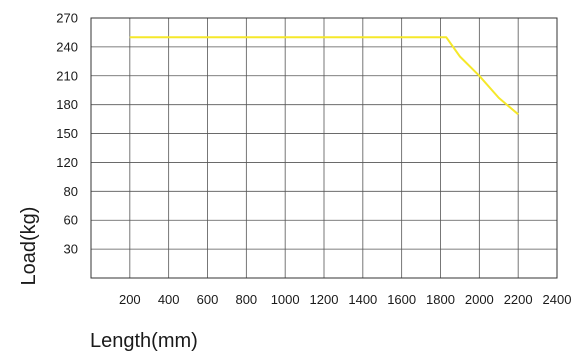  Describe the element at coordinates (246, 299) in the screenshot. I see `x-tick-label: 800` at that location.